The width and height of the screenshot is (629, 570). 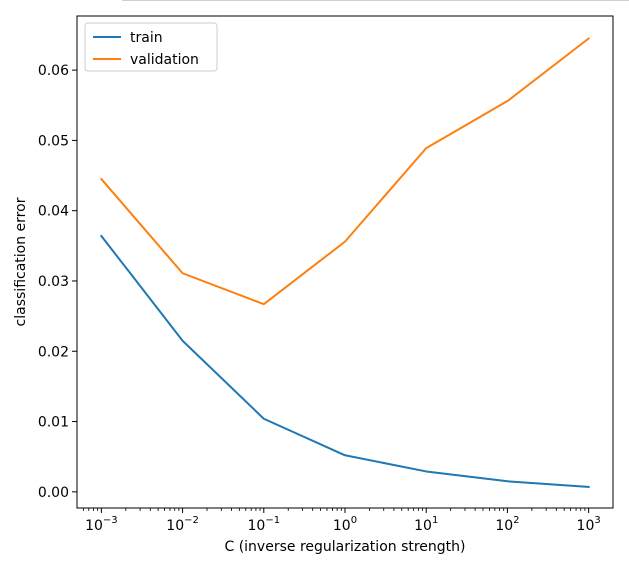 I want to click on y-tick-label: 0.05, so click(x=53, y=141).